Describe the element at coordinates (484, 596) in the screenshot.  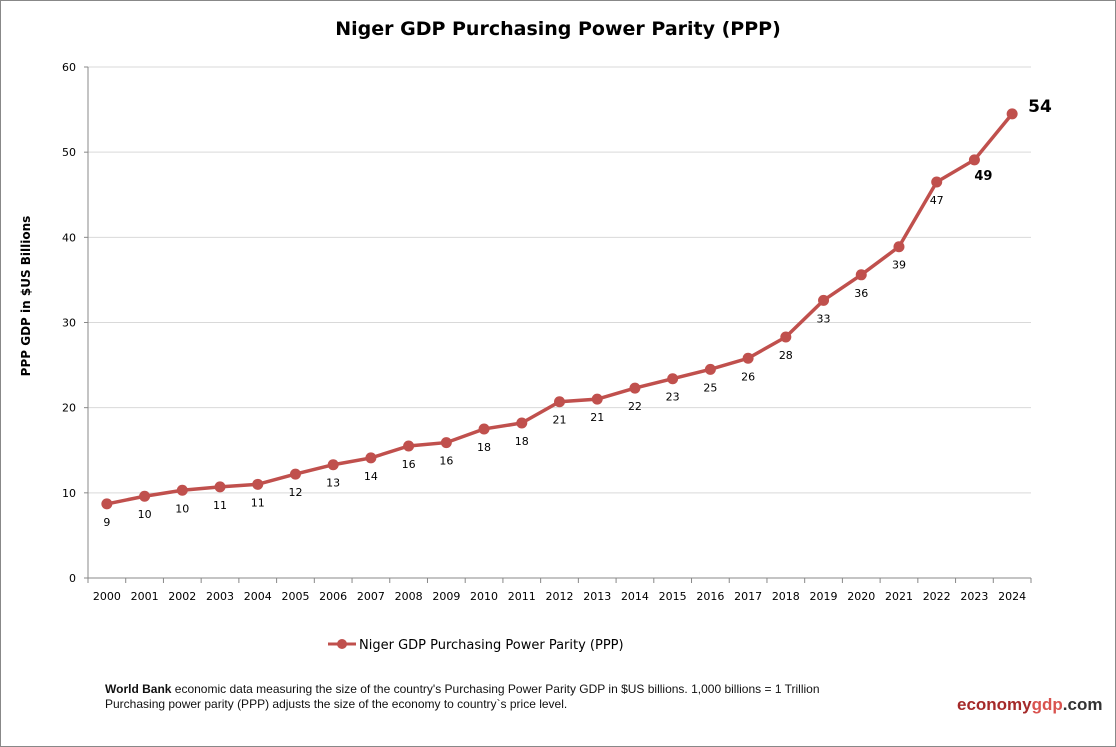
I see `x-tick-label: 2010` at that location.